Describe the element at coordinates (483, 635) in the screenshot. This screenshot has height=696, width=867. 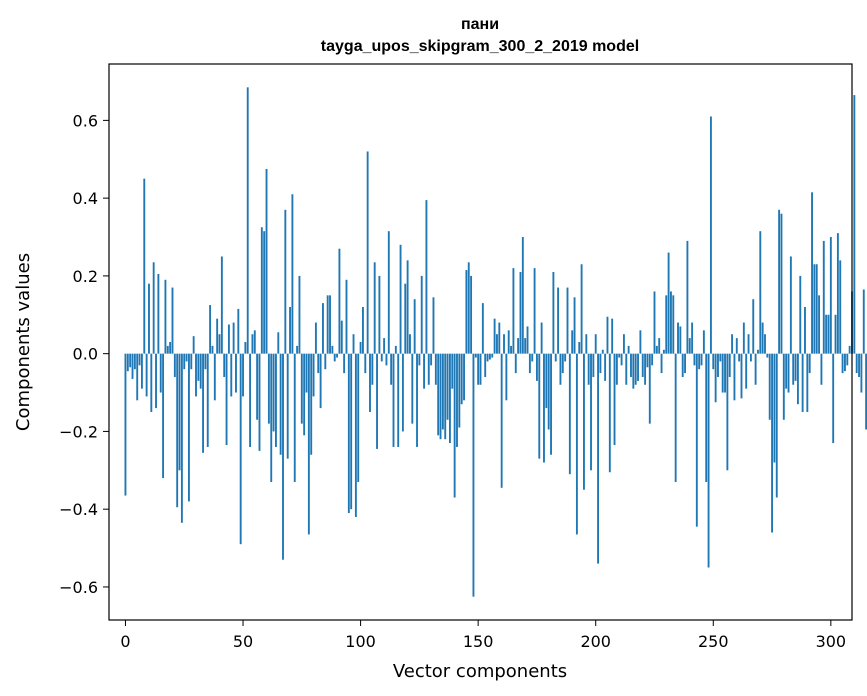
I see `x-axis: 0 50 100 150 200 250 300` at that location.